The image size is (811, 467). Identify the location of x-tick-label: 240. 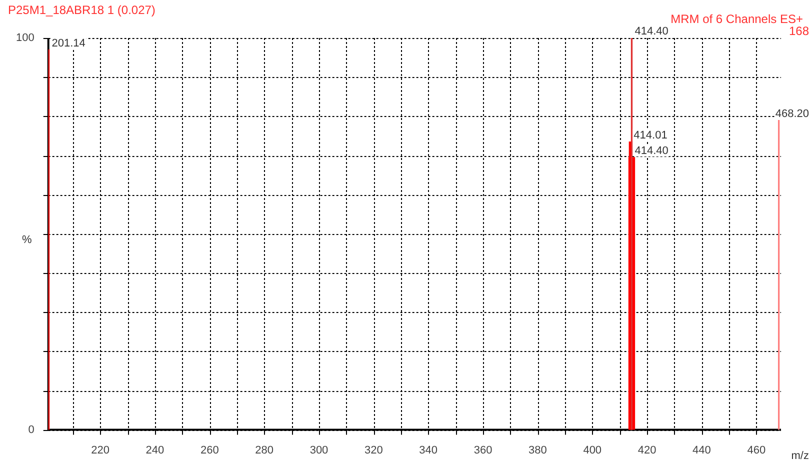
(155, 450).